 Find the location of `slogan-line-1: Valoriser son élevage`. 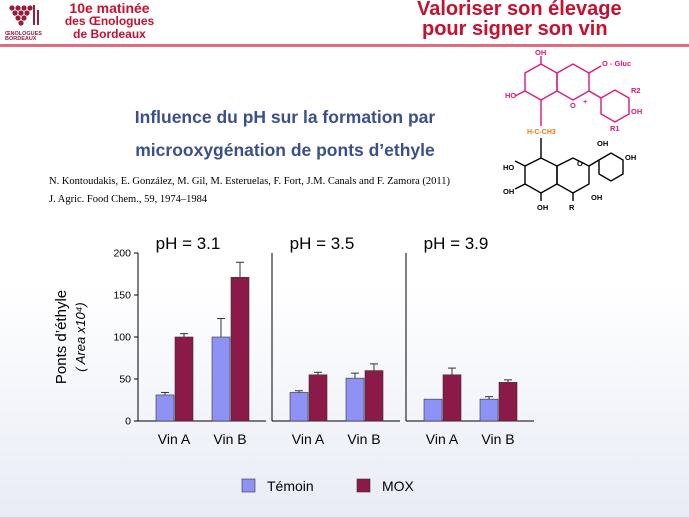

slogan-line-1: Valoriser son élevage is located at coordinates (519, 10).